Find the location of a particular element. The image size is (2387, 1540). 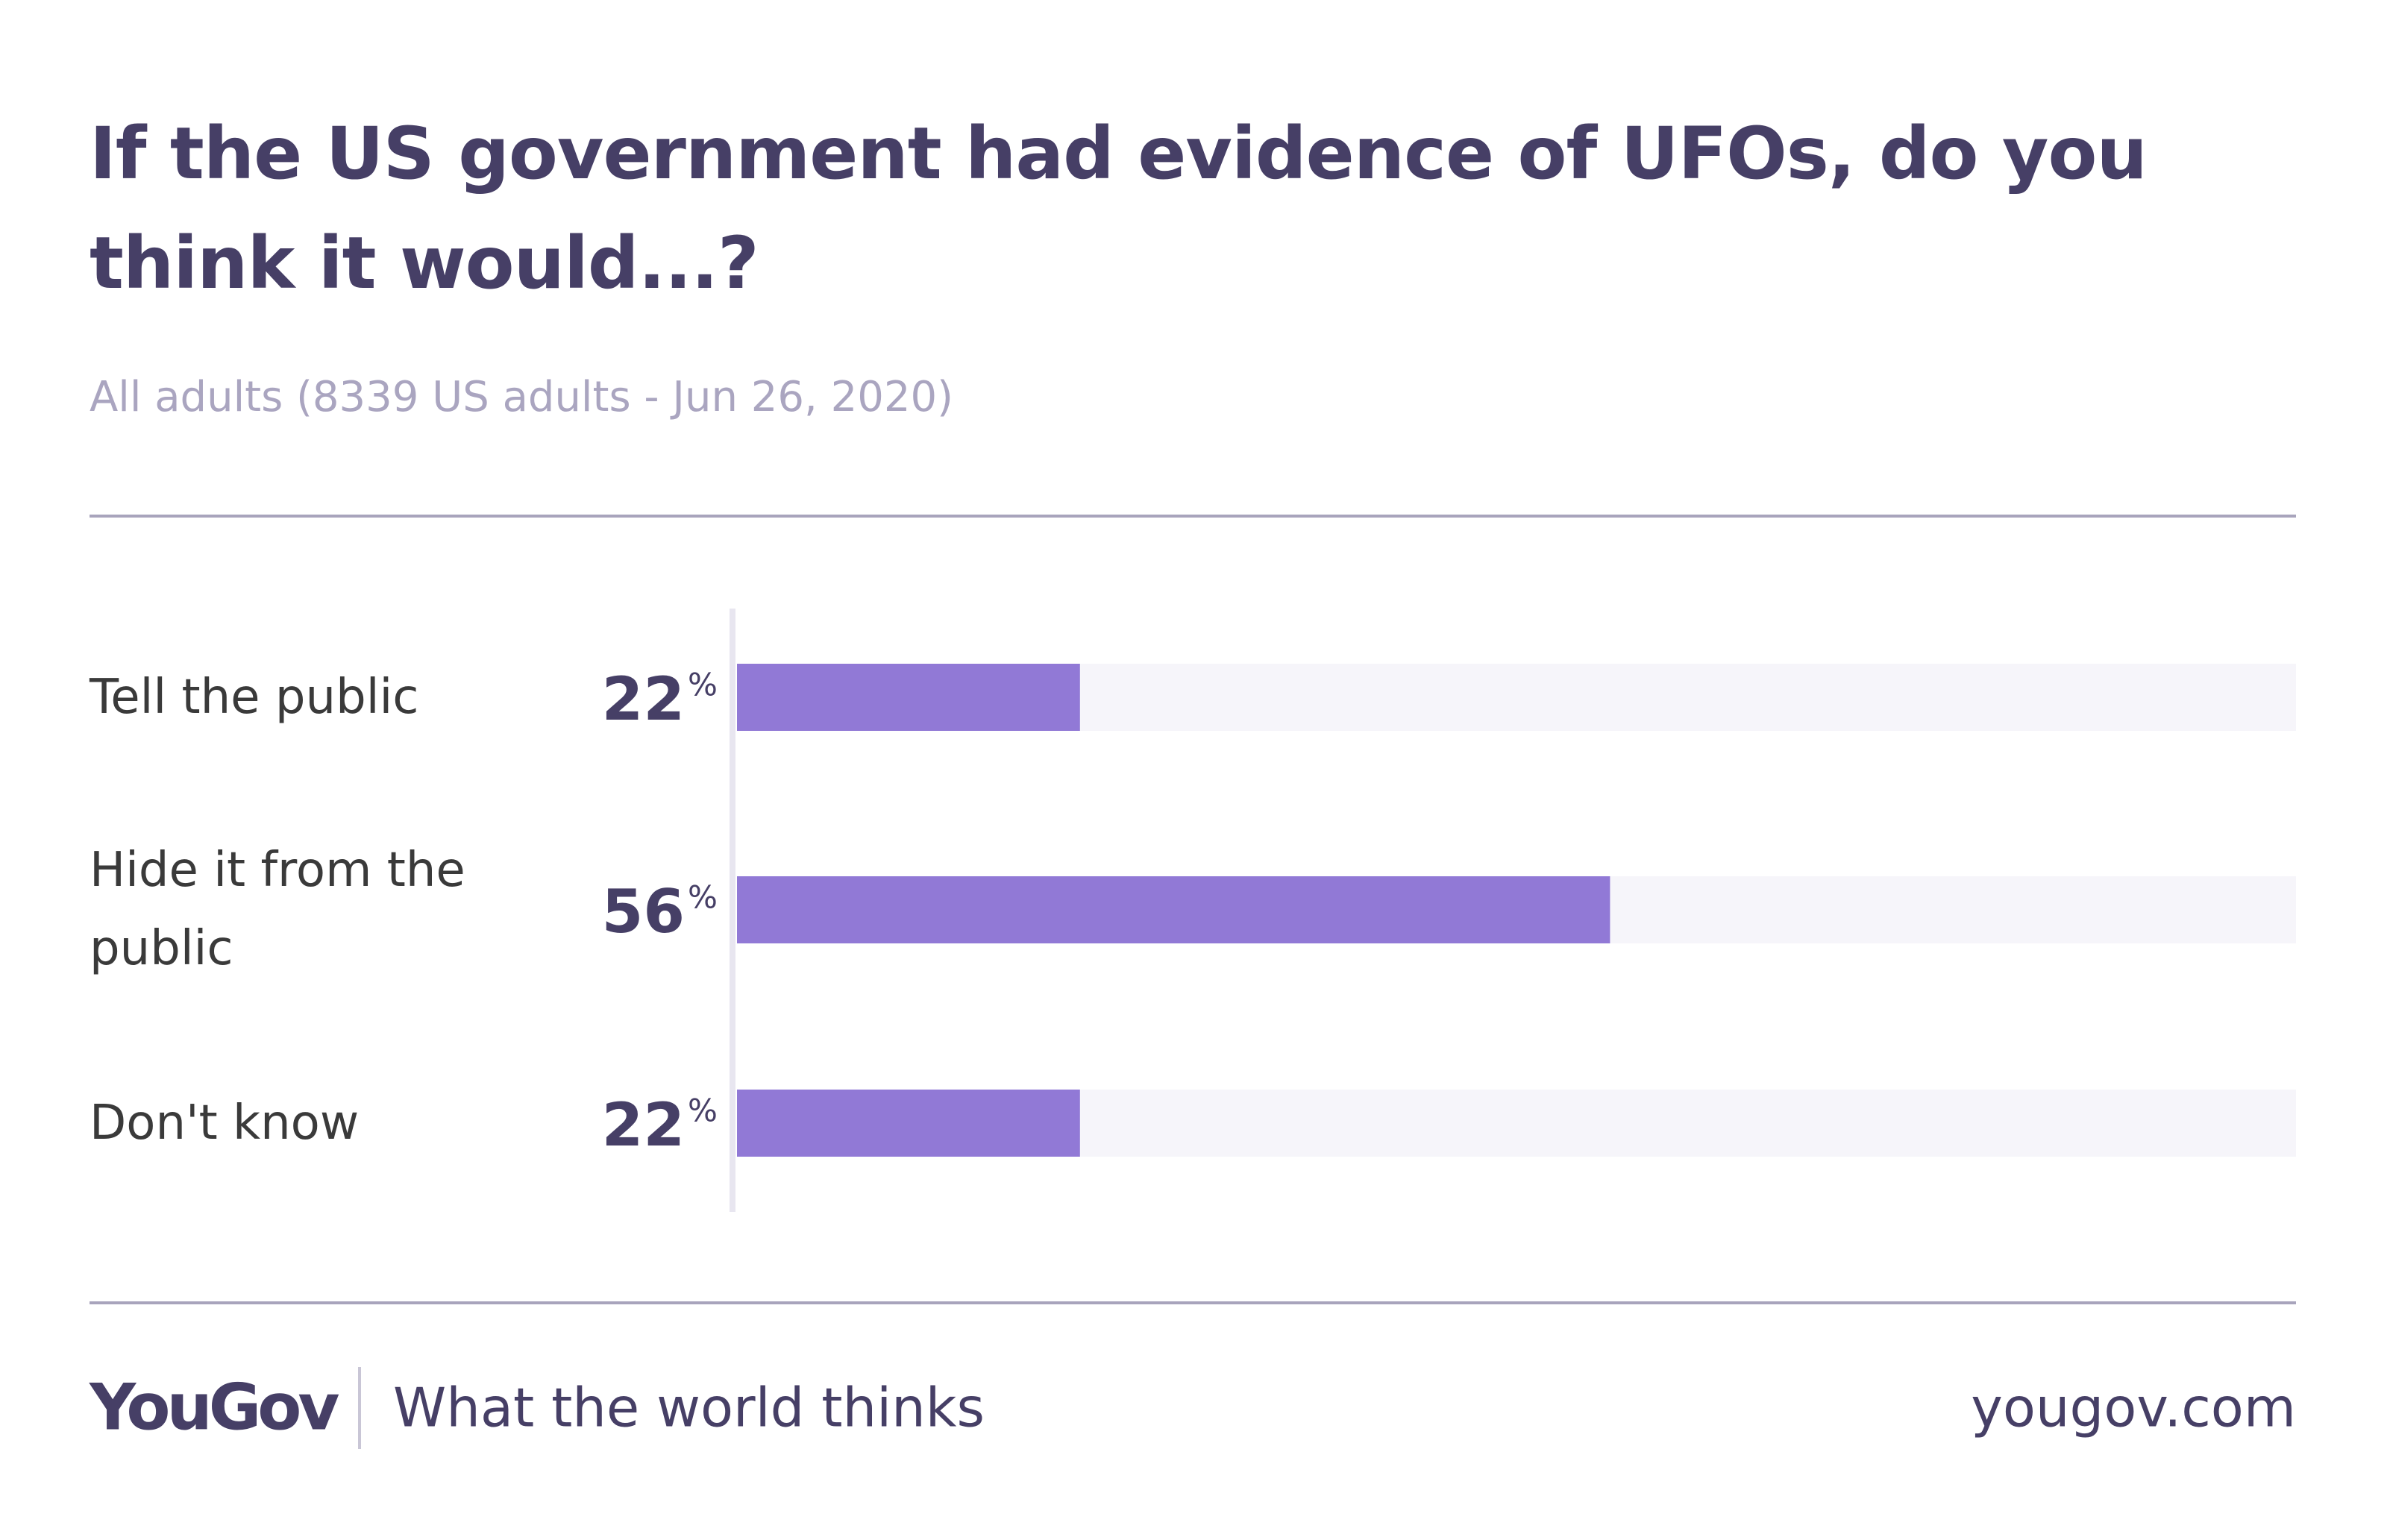

tagline: What the world thinks is located at coordinates (689, 1408).